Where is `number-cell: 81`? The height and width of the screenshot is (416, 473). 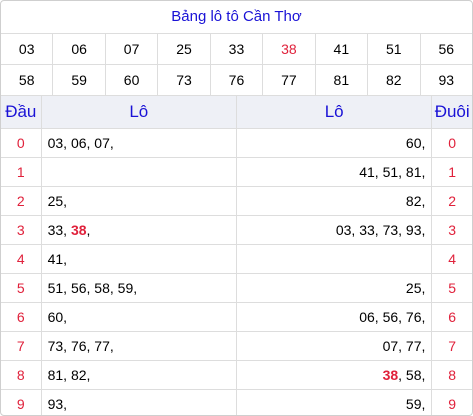 number-cell: 81 is located at coordinates (342, 80).